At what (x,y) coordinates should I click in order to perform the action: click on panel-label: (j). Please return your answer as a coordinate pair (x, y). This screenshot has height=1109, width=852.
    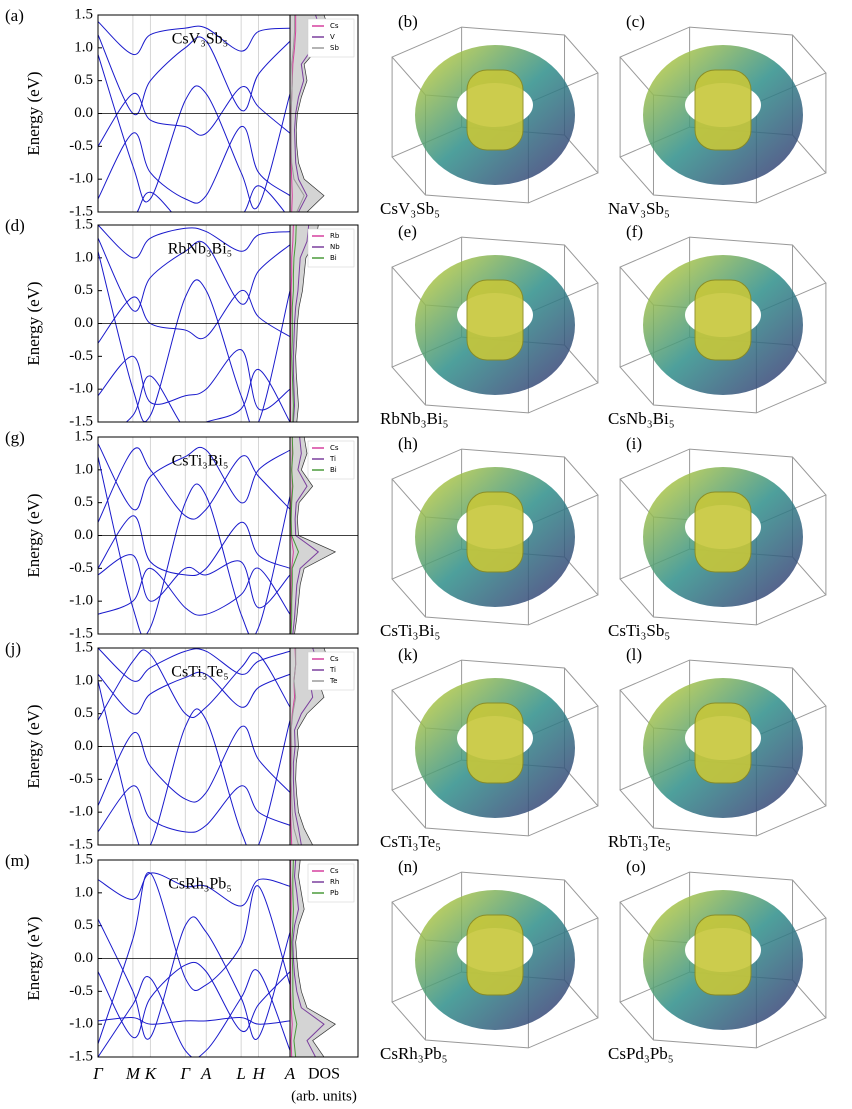
    Looking at the image, I should click on (13, 648).